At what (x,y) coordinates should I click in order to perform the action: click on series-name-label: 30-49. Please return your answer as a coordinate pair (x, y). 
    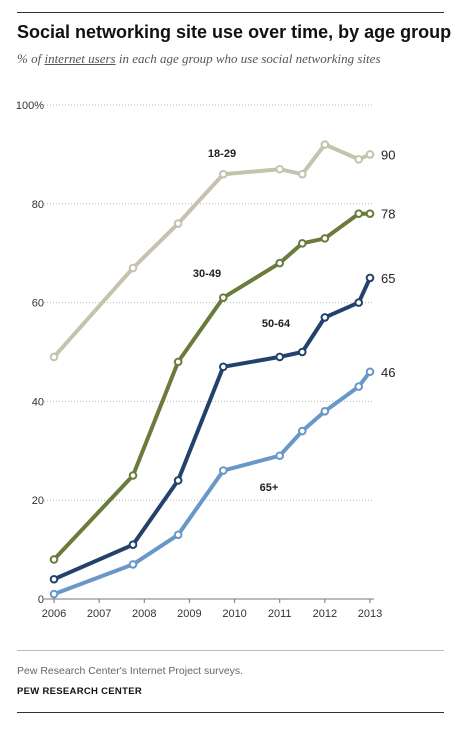
    Looking at the image, I should click on (207, 274).